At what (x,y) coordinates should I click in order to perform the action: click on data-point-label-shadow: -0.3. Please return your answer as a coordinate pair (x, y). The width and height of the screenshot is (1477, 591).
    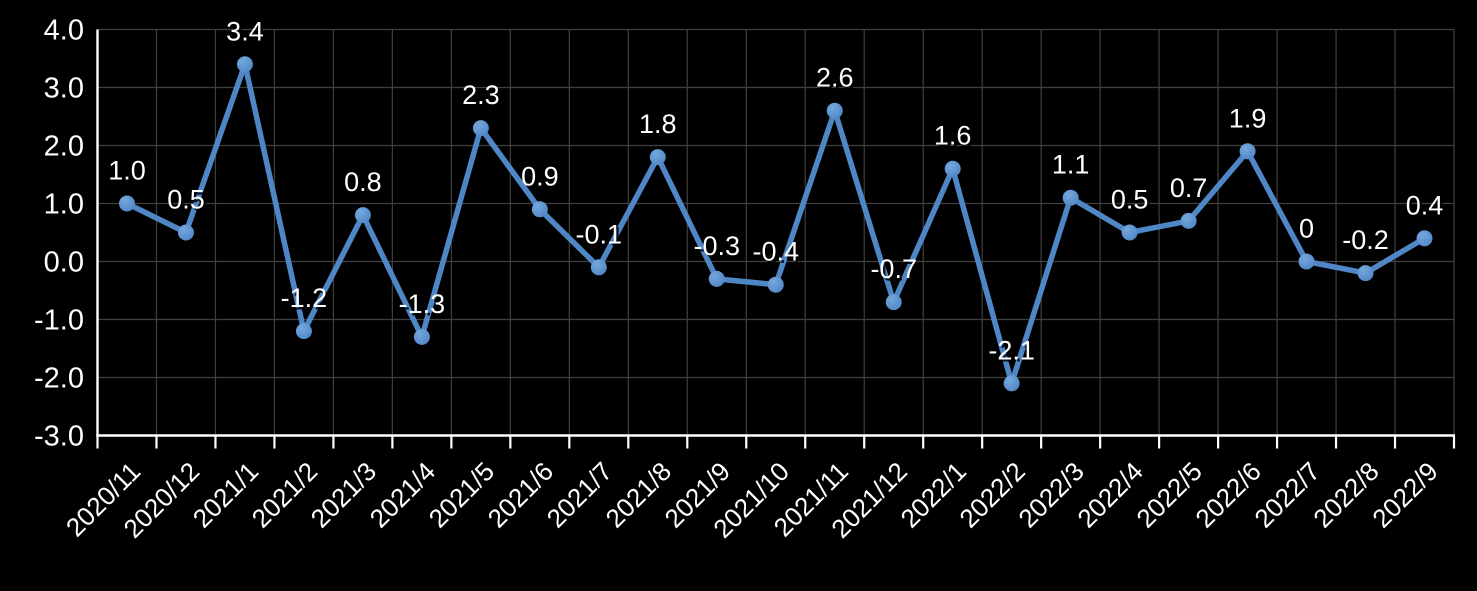
    Looking at the image, I should click on (719, 248).